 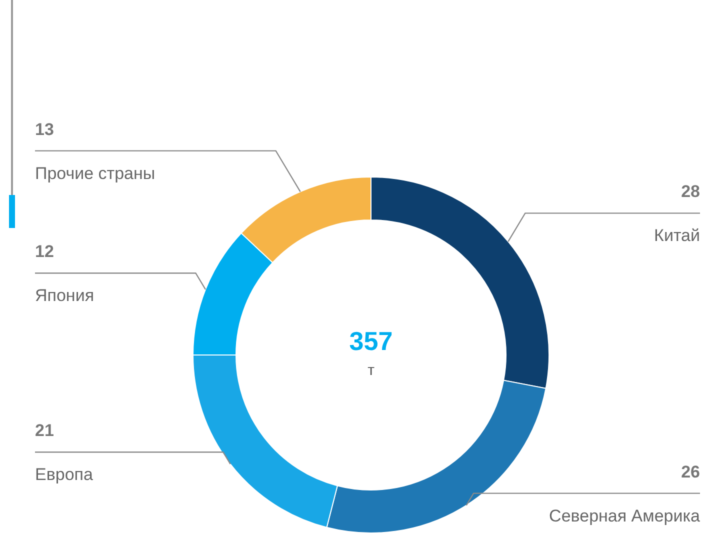 What do you see at coordinates (690, 472) in the screenshot?
I see `data-label: 26` at bounding box center [690, 472].